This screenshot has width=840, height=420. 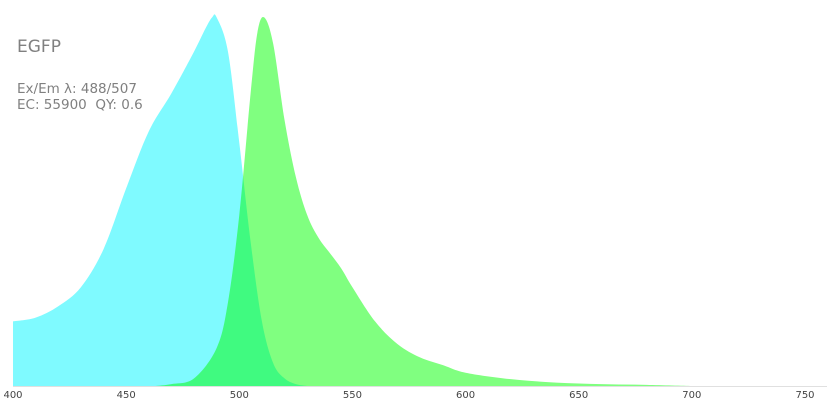 What do you see at coordinates (578, 395) in the screenshot?
I see `x-tick-label-650: 650` at bounding box center [578, 395].